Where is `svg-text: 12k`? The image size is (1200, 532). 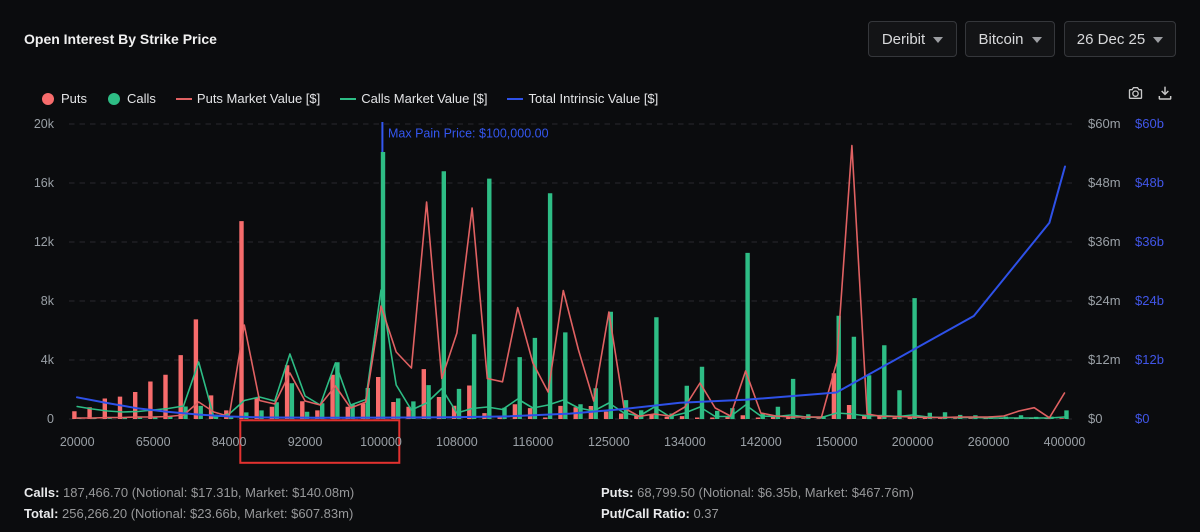 svg-text: 12k is located at coordinates (44, 242).